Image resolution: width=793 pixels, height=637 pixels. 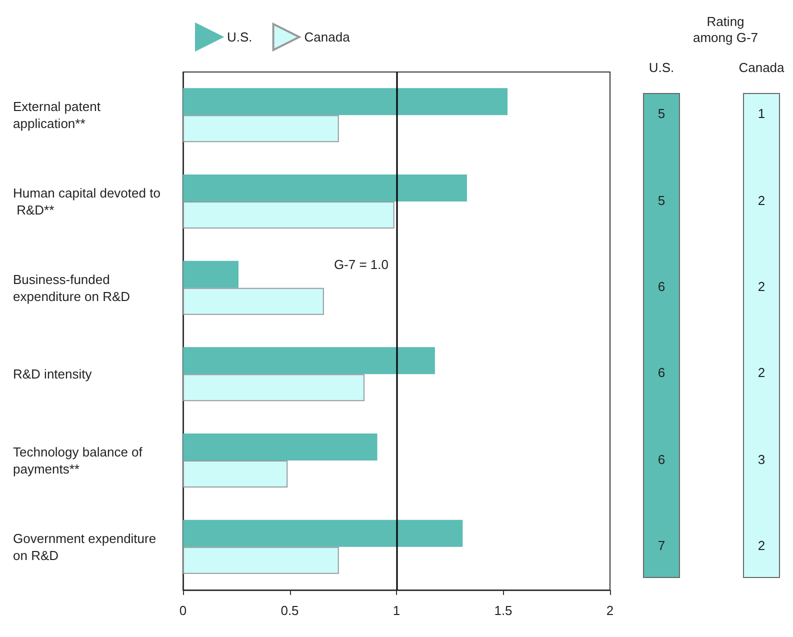 What do you see at coordinates (361, 264) in the screenshot?
I see `ref-line-label: G-7 = 1.0` at bounding box center [361, 264].